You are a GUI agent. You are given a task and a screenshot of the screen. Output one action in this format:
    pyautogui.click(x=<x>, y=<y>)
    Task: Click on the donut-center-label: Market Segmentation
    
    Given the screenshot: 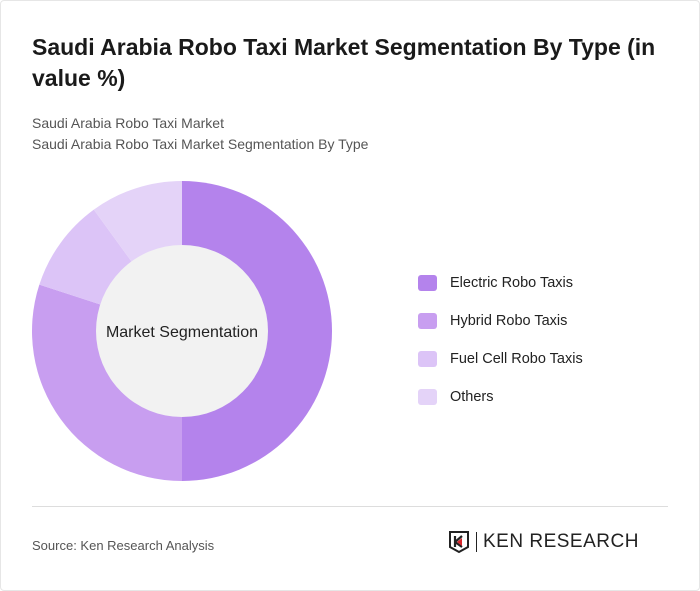 What is the action you would take?
    pyautogui.click(x=182, y=332)
    